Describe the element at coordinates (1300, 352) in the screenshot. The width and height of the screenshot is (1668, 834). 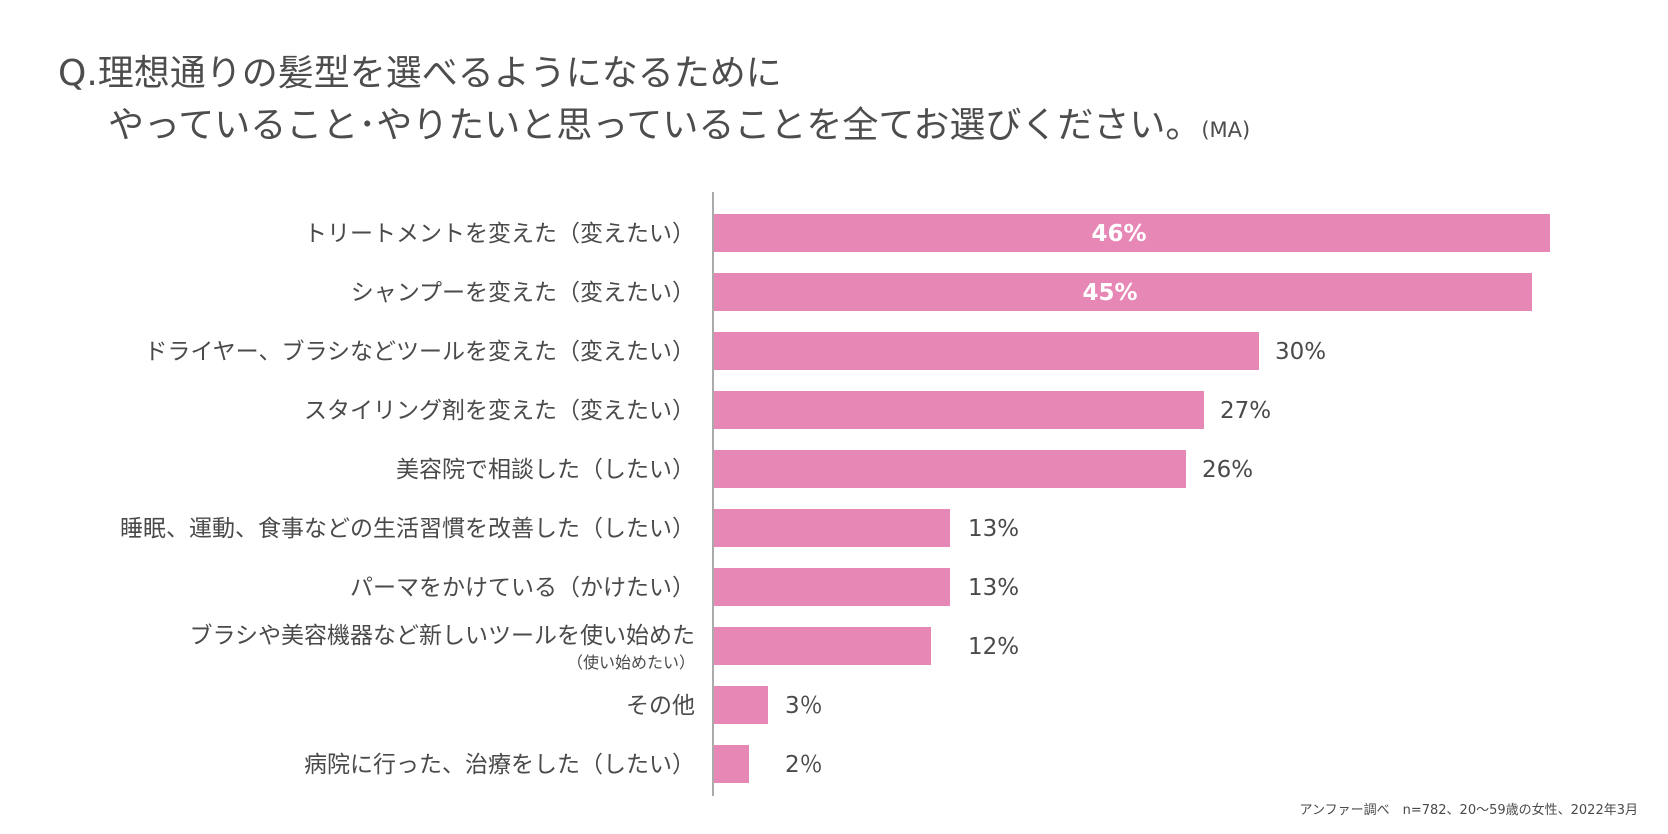
I see `value-label-3: 30%` at that location.